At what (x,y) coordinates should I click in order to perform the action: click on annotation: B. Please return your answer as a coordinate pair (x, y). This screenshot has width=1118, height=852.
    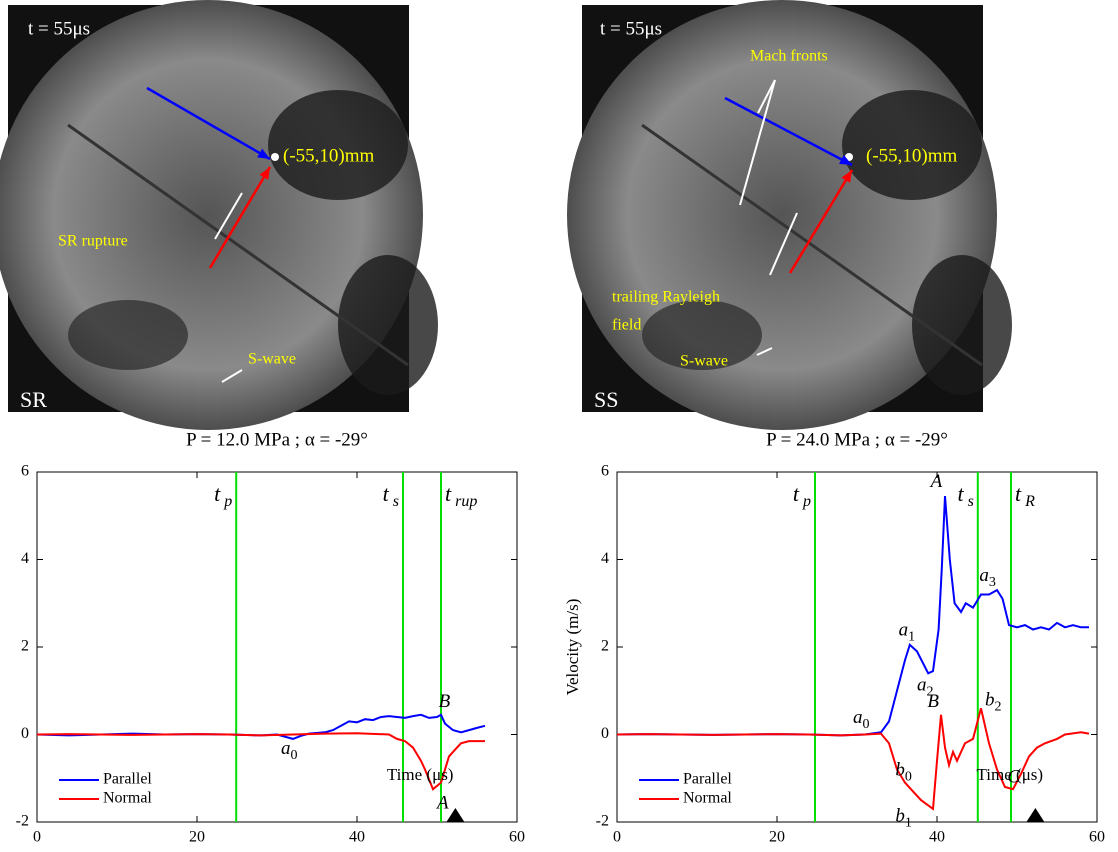
    Looking at the image, I should click on (933, 701).